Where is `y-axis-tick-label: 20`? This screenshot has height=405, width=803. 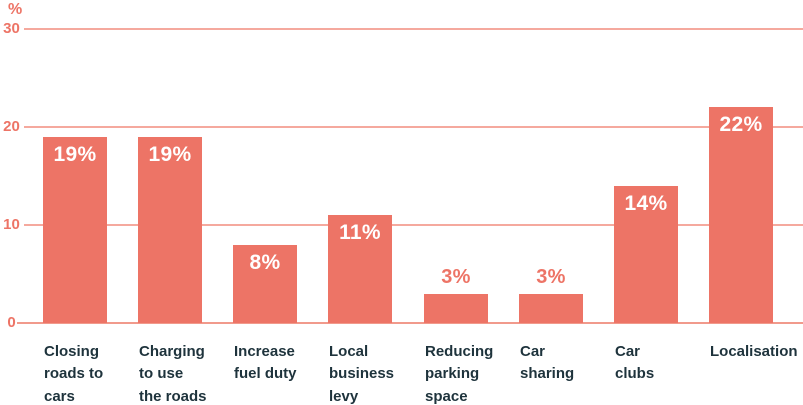
y-axis-tick-label: 20 is located at coordinates (11, 126).